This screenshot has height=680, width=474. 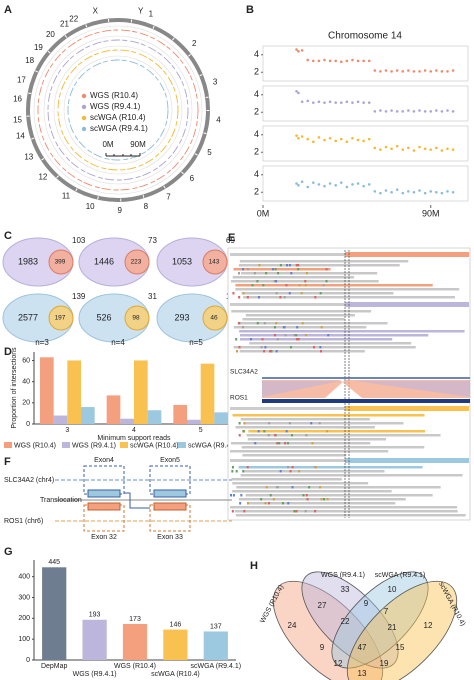 I want to click on y-tick-label: 2, so click(x=256, y=112).